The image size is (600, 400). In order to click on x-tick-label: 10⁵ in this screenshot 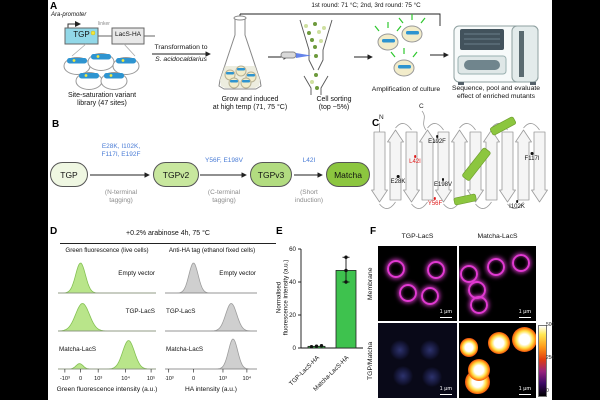, I will do `click(151, 378)`.